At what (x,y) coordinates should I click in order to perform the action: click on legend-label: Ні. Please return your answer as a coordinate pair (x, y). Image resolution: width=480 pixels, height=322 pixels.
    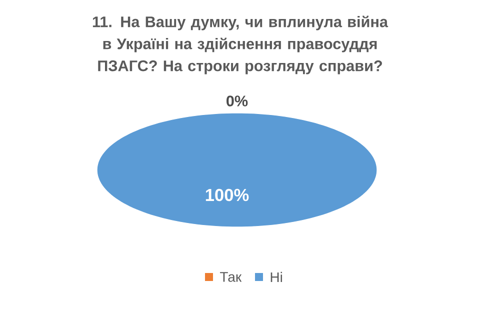
    Looking at the image, I should click on (276, 277).